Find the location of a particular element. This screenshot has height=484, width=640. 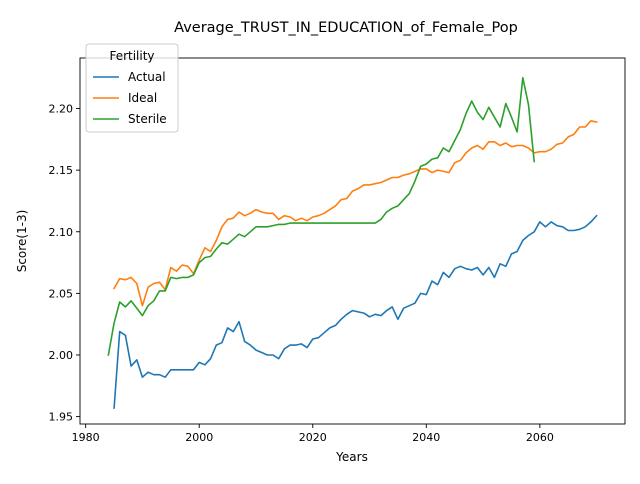

x-tick-label: 1980 is located at coordinates (86, 437).